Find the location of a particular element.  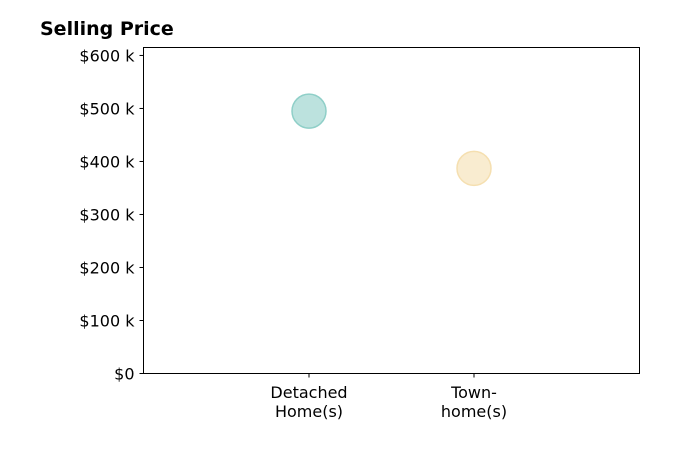

x-axis: Detached Home(s) Town-home(s) is located at coordinates (388, 397).